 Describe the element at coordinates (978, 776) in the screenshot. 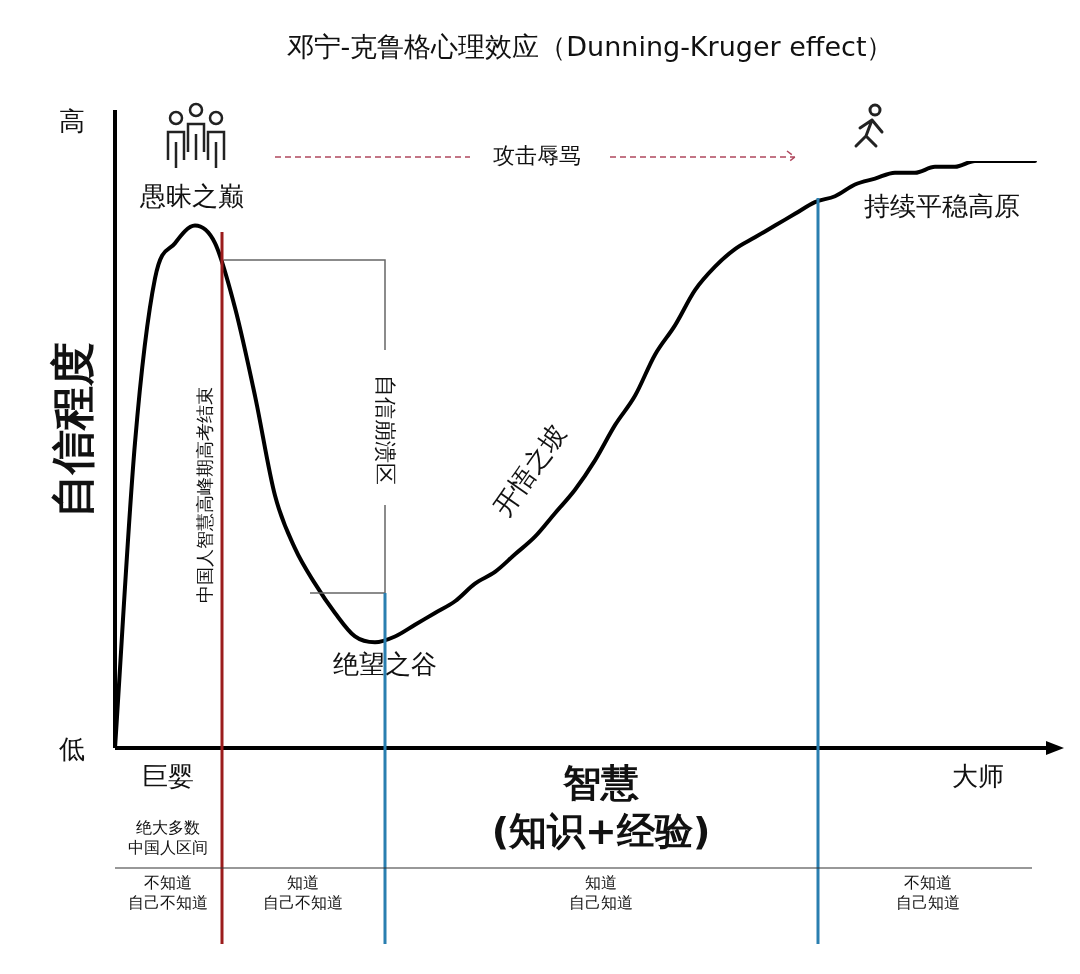

I see `text: 大师` at that location.